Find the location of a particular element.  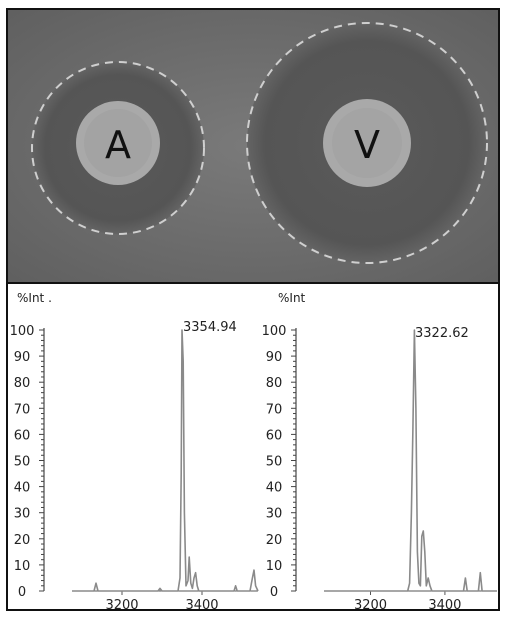

well-disc-v-inner is located at coordinates (367, 143).